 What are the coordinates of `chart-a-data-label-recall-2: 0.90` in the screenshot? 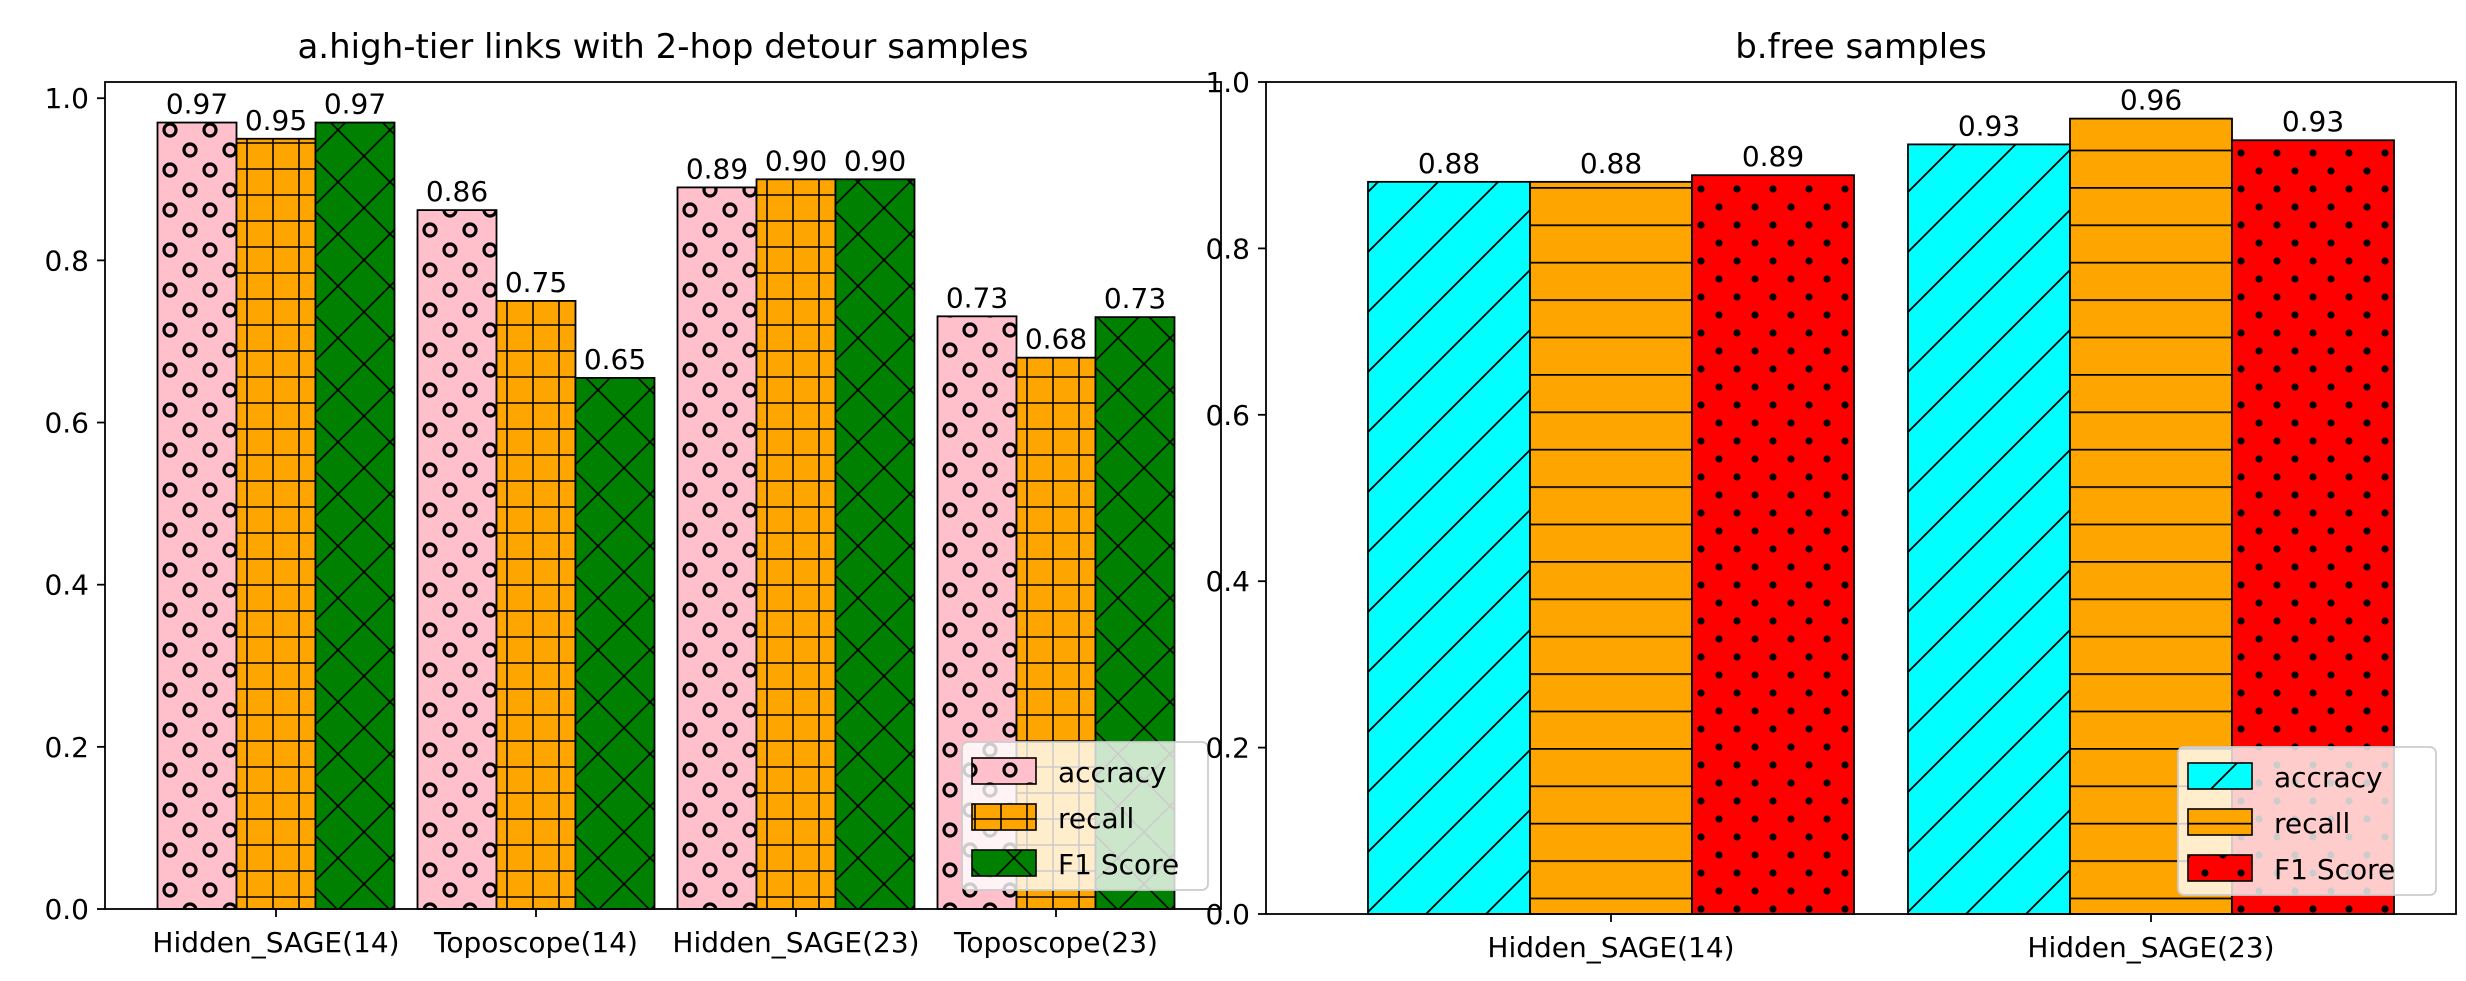 It's located at (796, 160).